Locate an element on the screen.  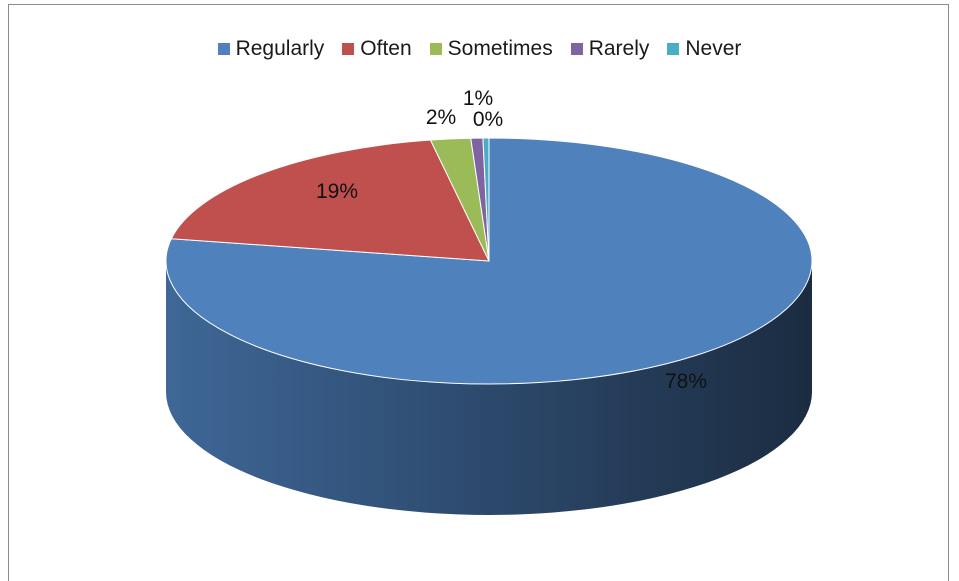
legend-swatch-rarely is located at coordinates (576, 49).